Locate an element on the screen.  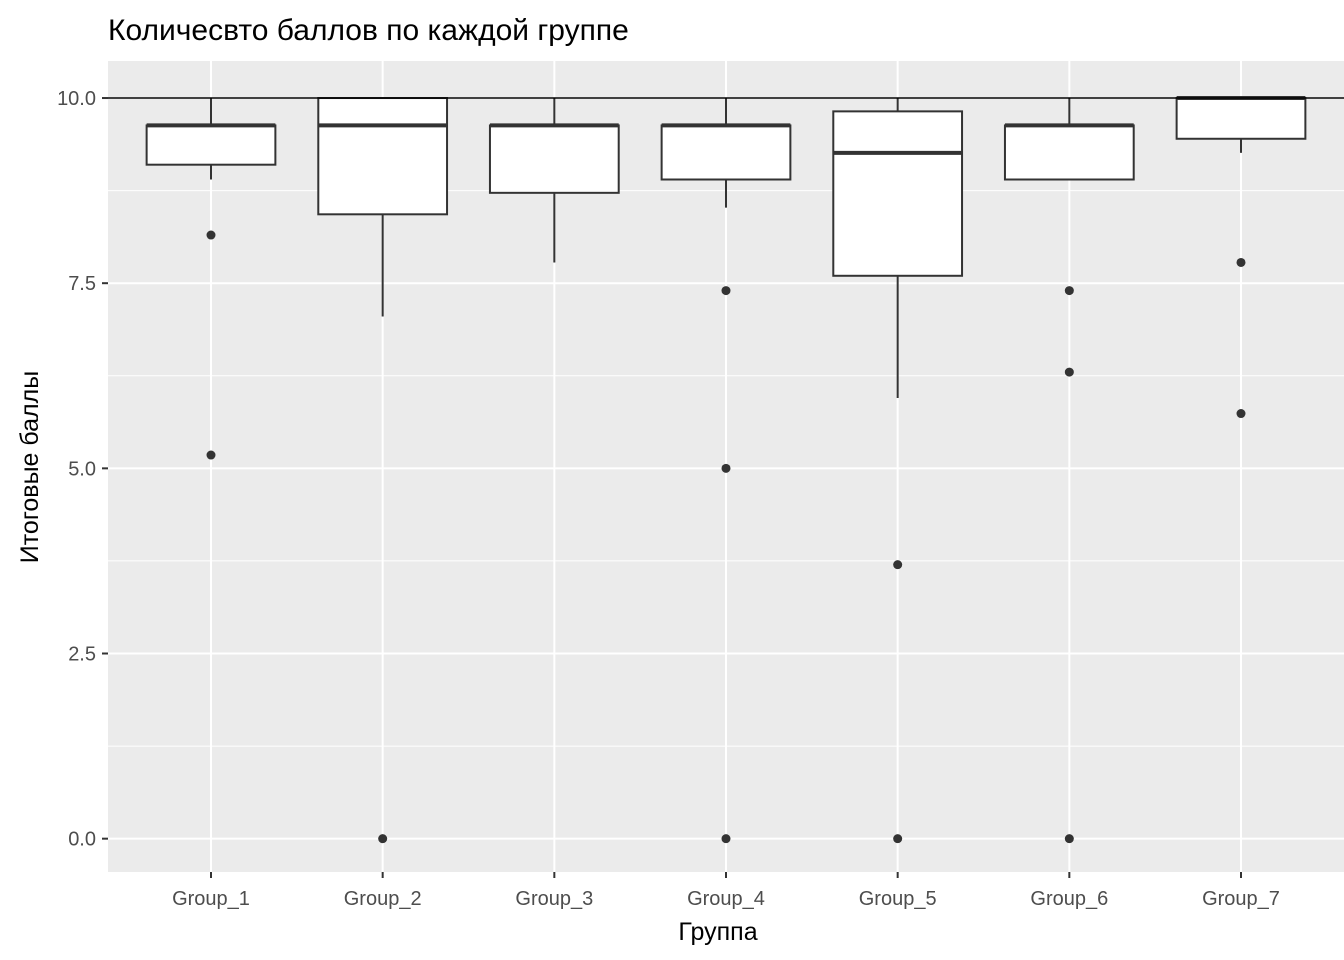
y-tick-label: 5.0 is located at coordinates (82, 469).